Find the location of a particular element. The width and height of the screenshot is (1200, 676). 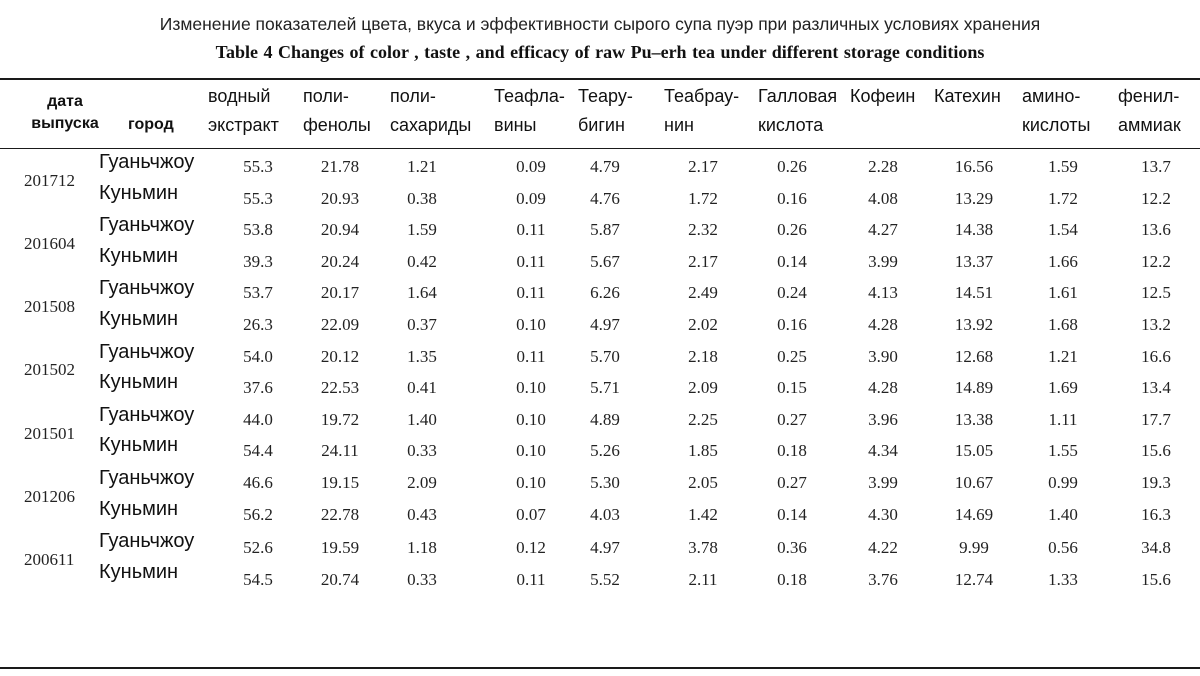

table-cell: 1.40 is located at coordinates (1063, 514).